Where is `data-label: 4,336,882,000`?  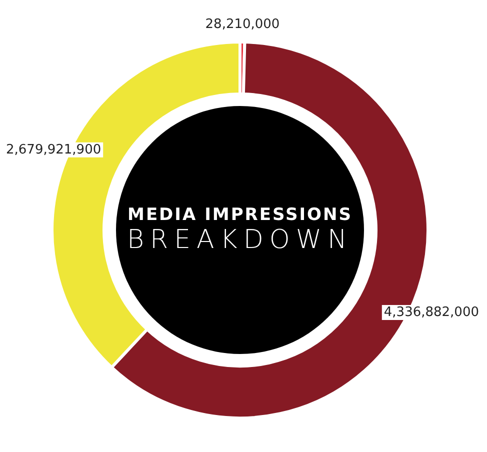 data-label: 4,336,882,000 is located at coordinates (431, 312).